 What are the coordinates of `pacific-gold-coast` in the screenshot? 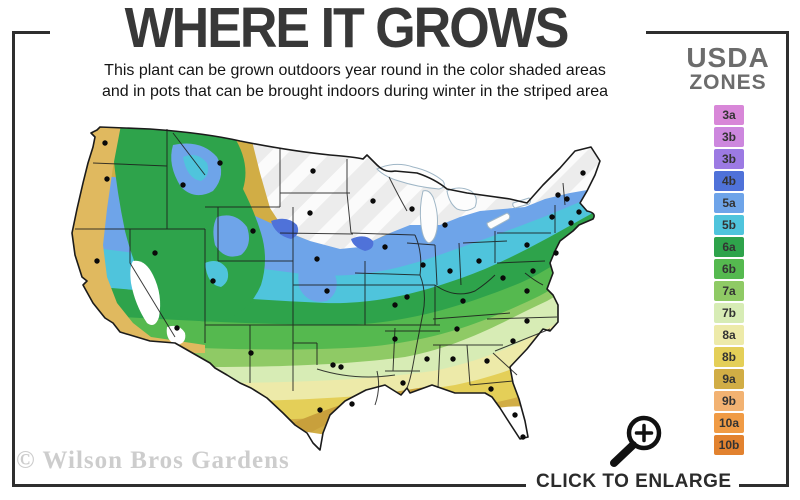 It's located at (138, 240).